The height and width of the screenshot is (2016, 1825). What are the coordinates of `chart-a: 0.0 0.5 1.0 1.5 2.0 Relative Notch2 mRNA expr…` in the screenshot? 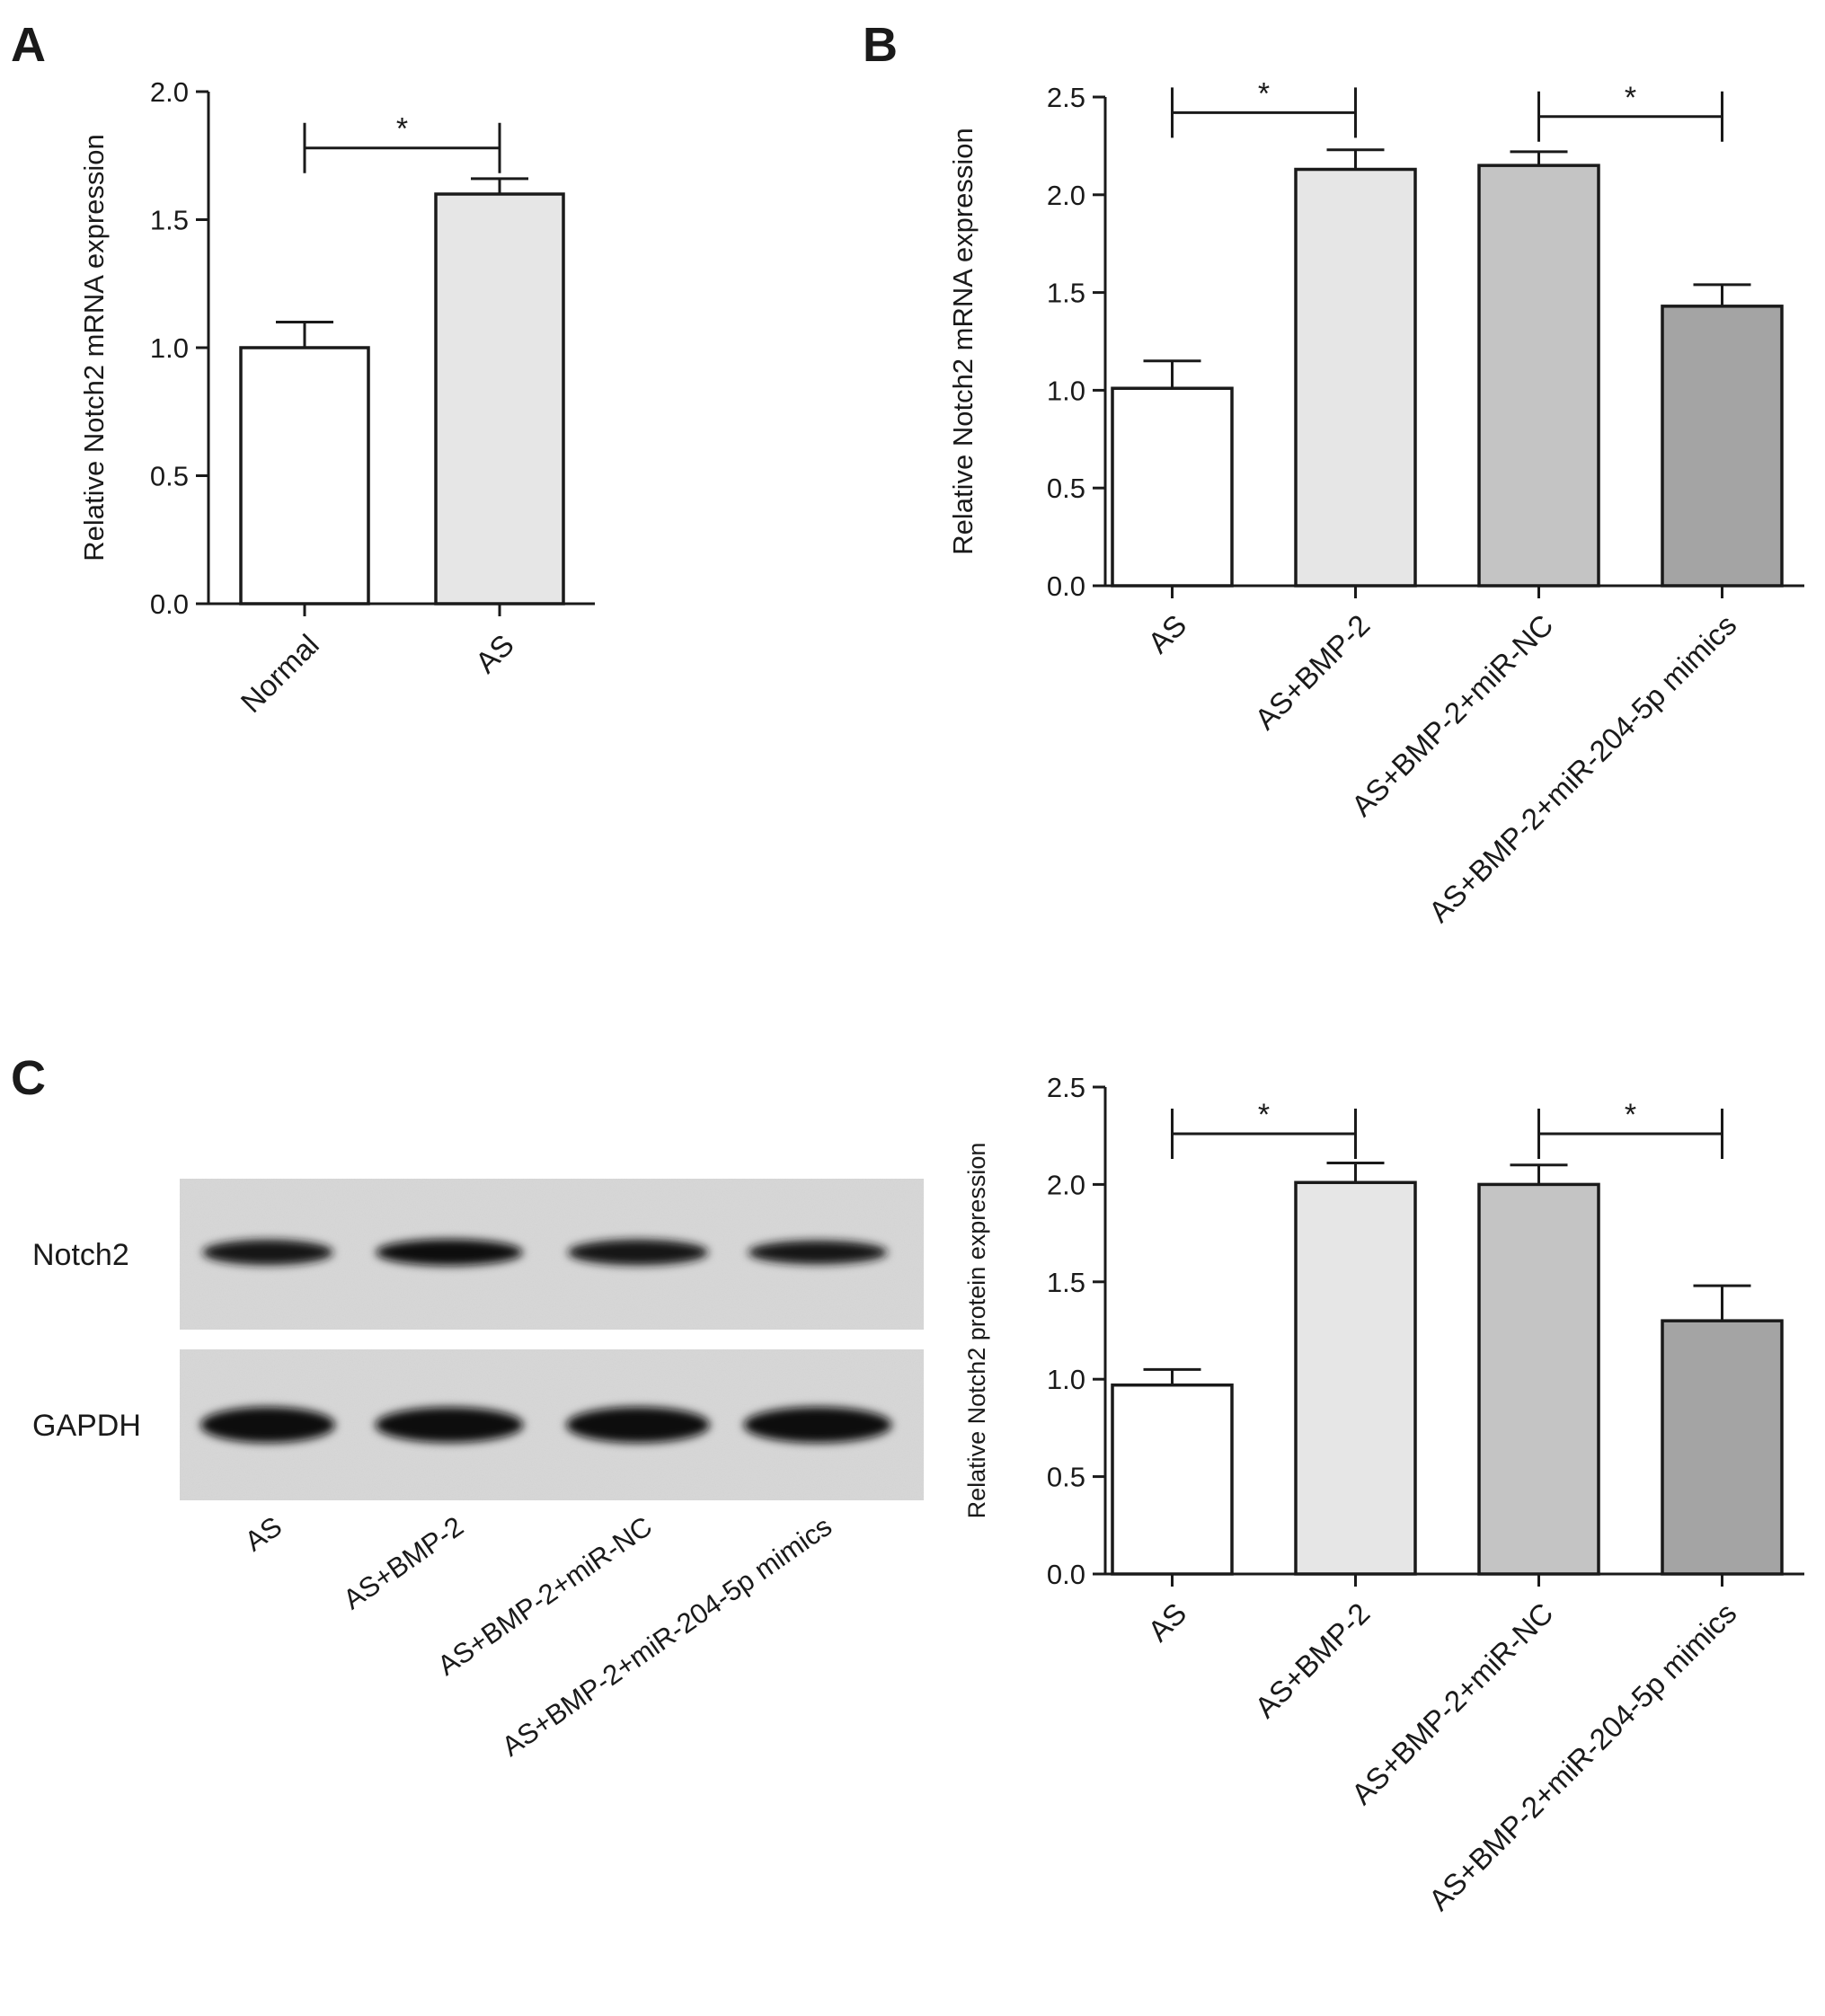 It's located at (336, 398).